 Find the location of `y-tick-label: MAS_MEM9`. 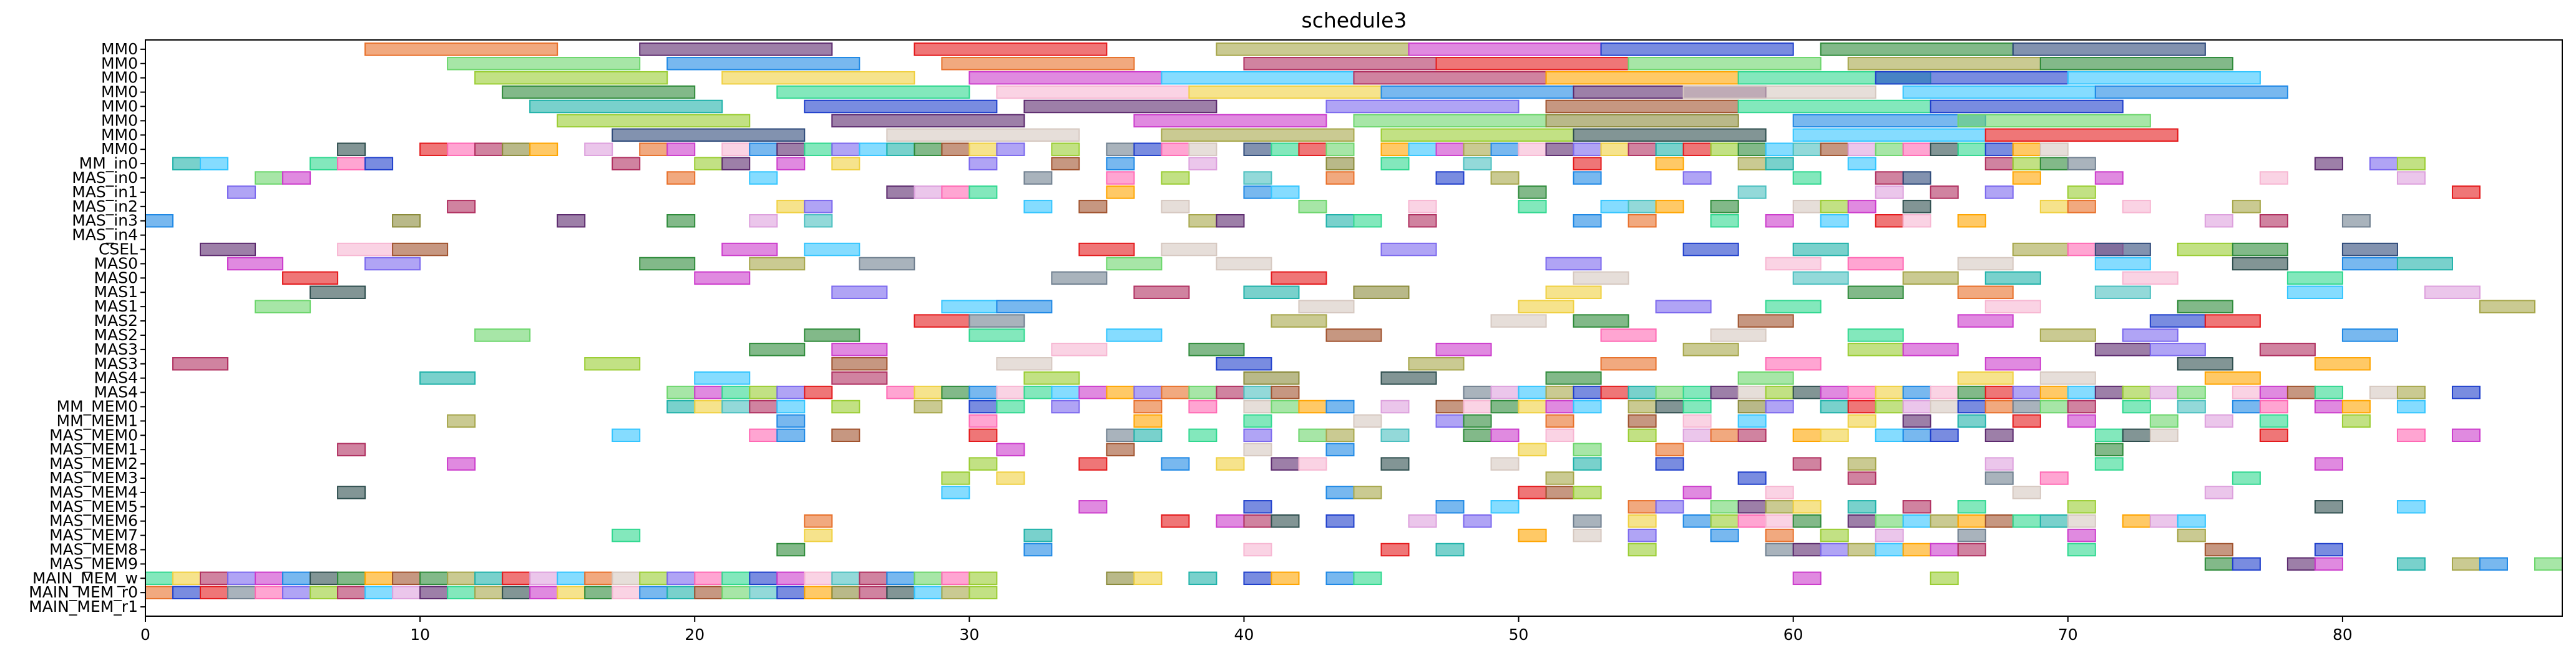

y-tick-label: MAS_MEM9 is located at coordinates (93, 563).